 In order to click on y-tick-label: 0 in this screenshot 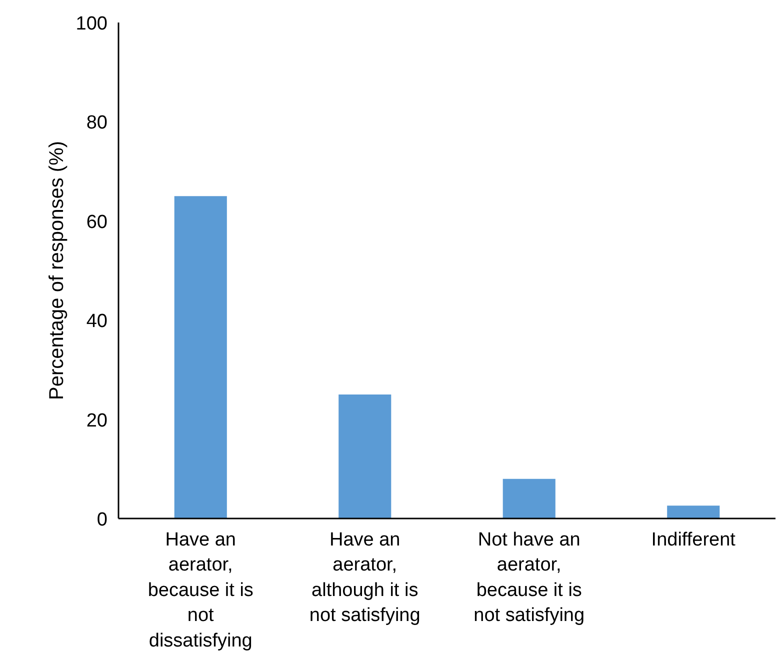, I will do `click(102, 520)`.